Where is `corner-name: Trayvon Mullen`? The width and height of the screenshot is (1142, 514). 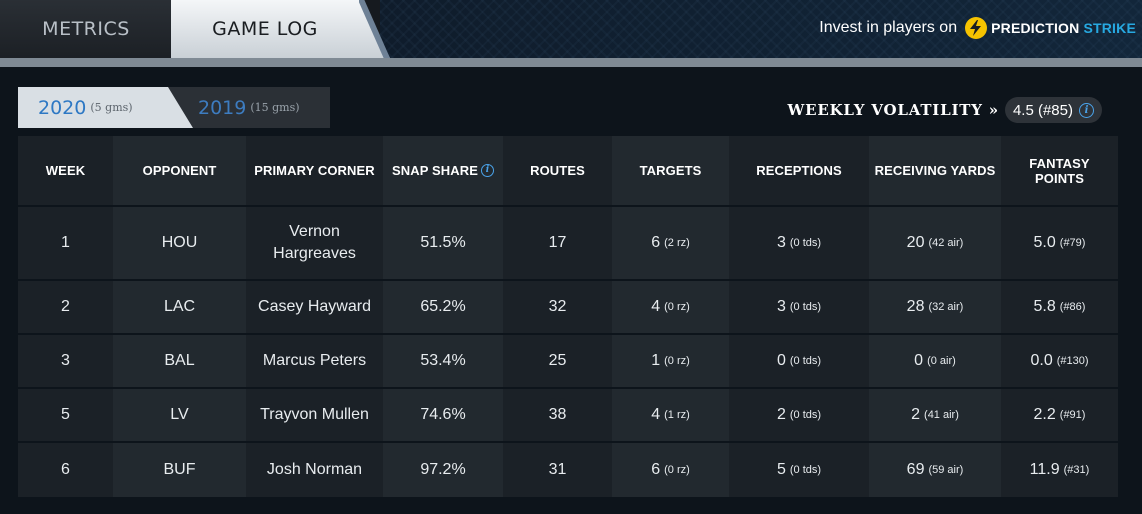
corner-name: Trayvon Mullen is located at coordinates (314, 414).